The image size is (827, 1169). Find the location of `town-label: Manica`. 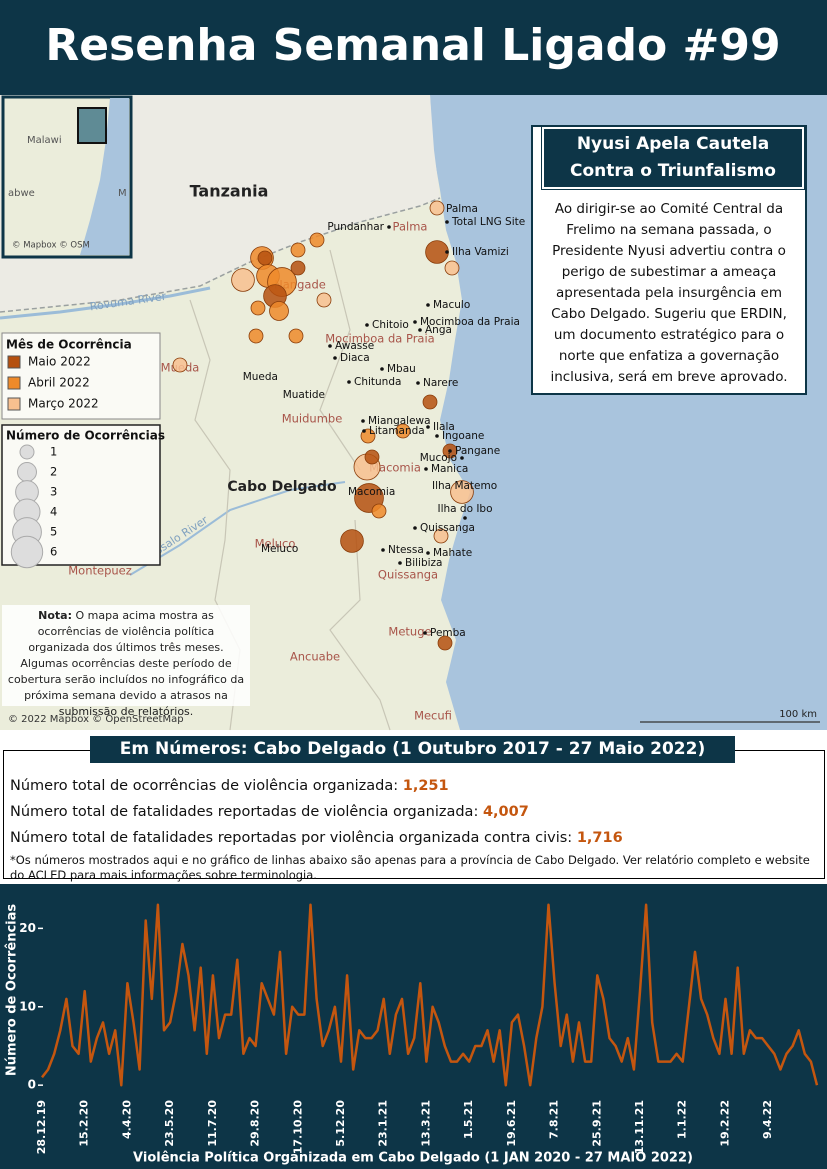

town-label: Manica is located at coordinates (449, 469).